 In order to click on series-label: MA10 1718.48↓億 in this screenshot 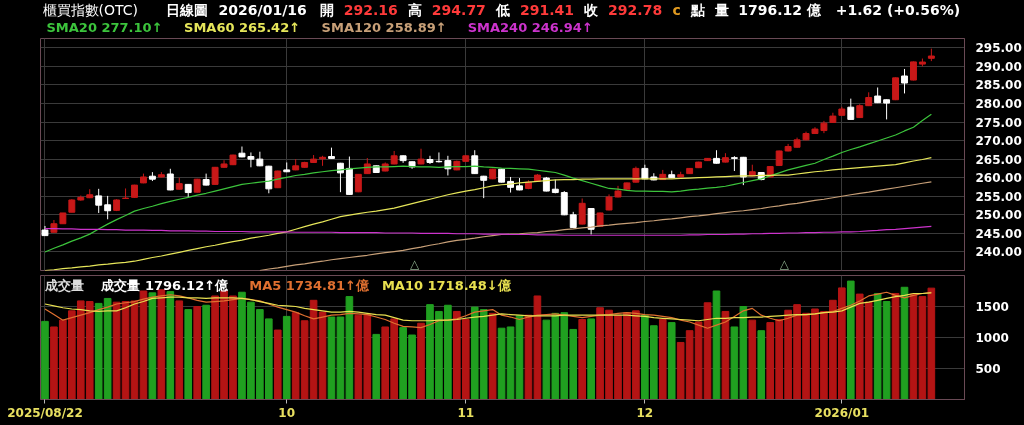, I will do `click(446, 285)`.